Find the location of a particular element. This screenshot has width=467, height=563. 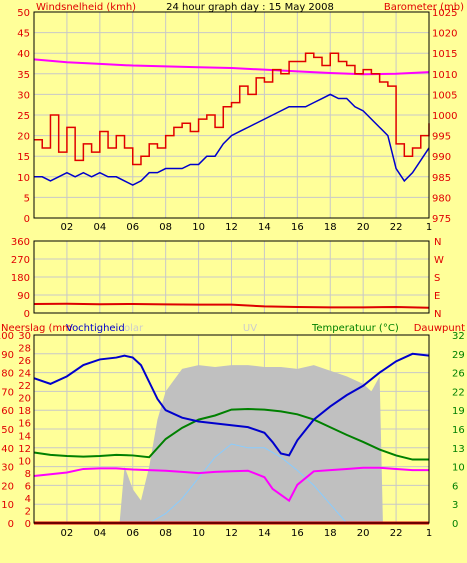

direction-y-tick-label: 270 is located at coordinates (20, 260).